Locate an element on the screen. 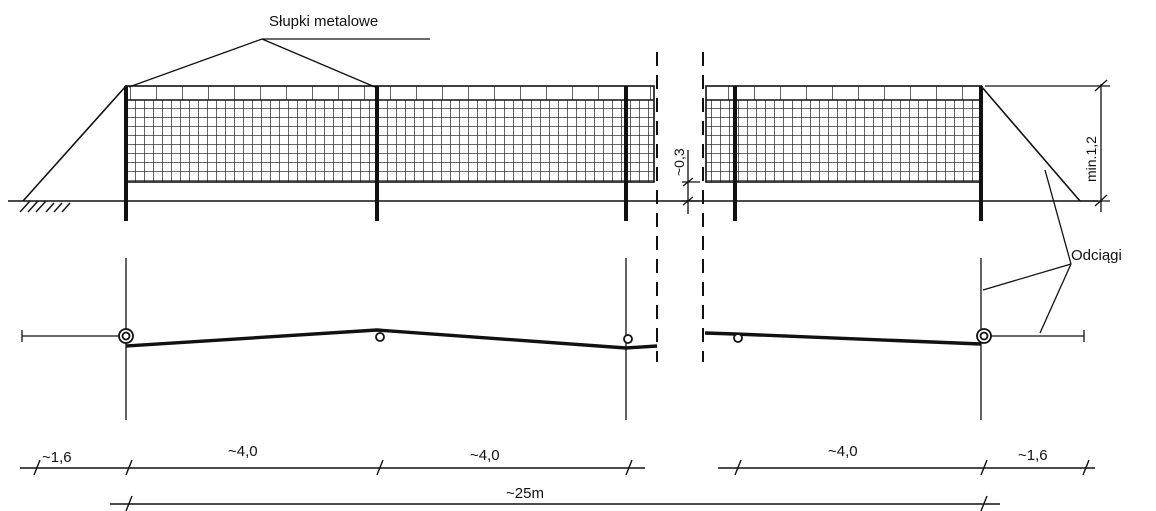 The image size is (1156, 511). plan-post-symbols is located at coordinates (555, 336).